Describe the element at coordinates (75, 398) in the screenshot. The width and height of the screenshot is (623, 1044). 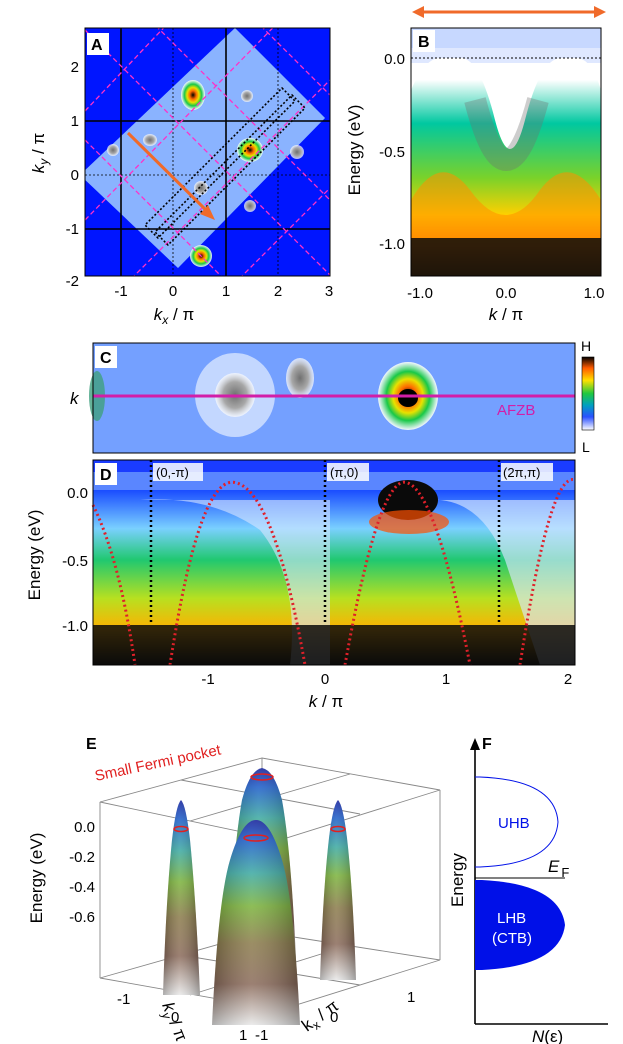
I see `panel-c-ylabel: k` at that location.